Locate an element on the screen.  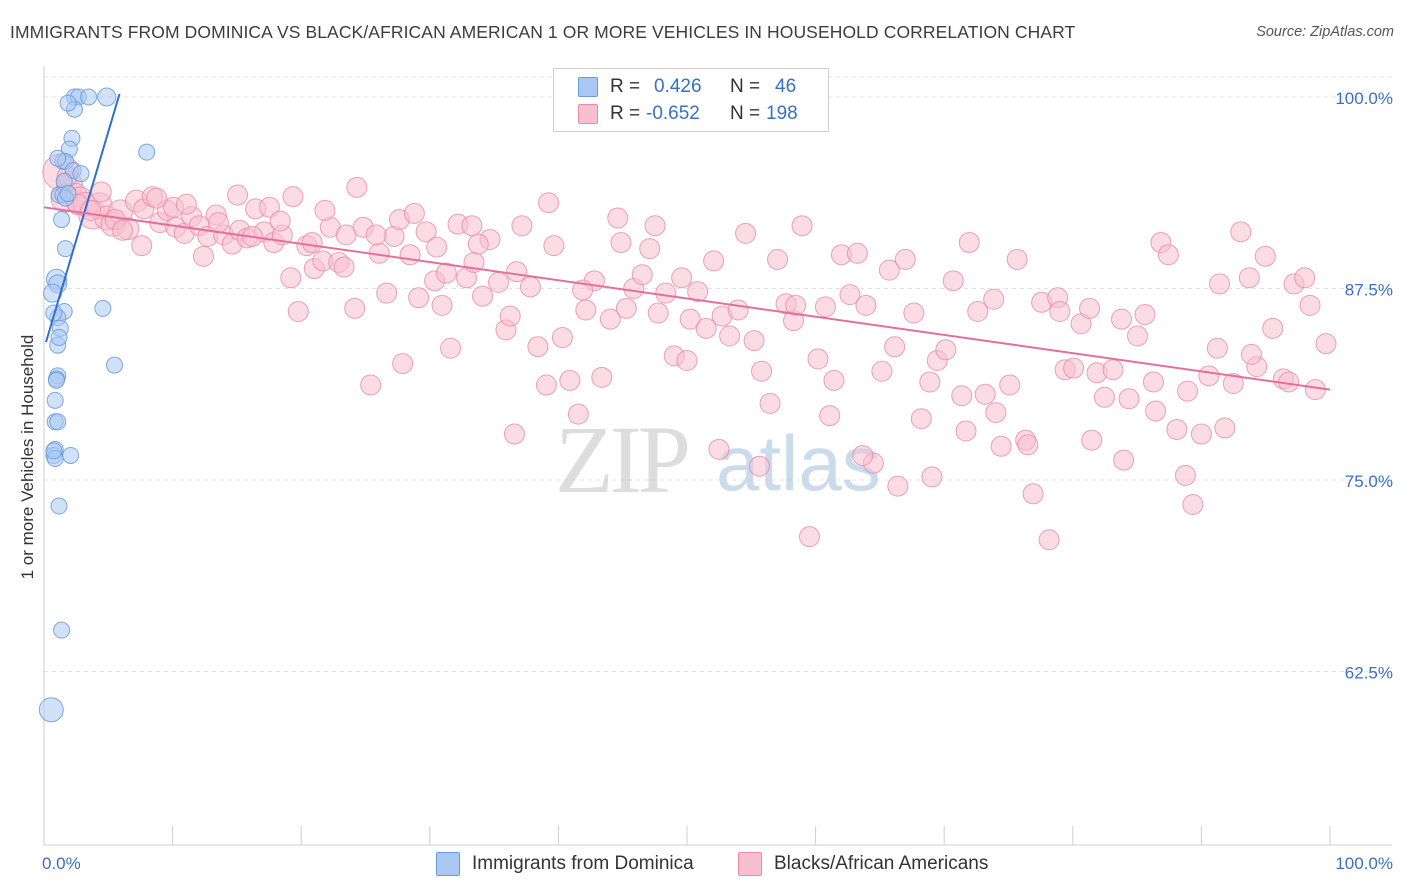
y-tick-label: 75.0% is located at coordinates (1369, 481).